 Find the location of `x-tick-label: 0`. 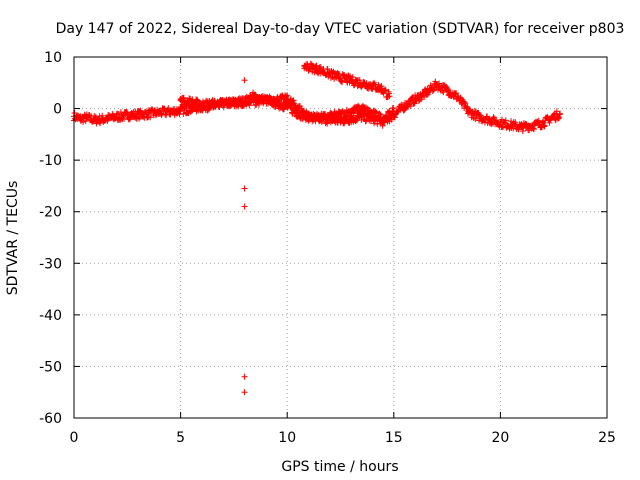

x-tick-label: 0 is located at coordinates (74, 438).